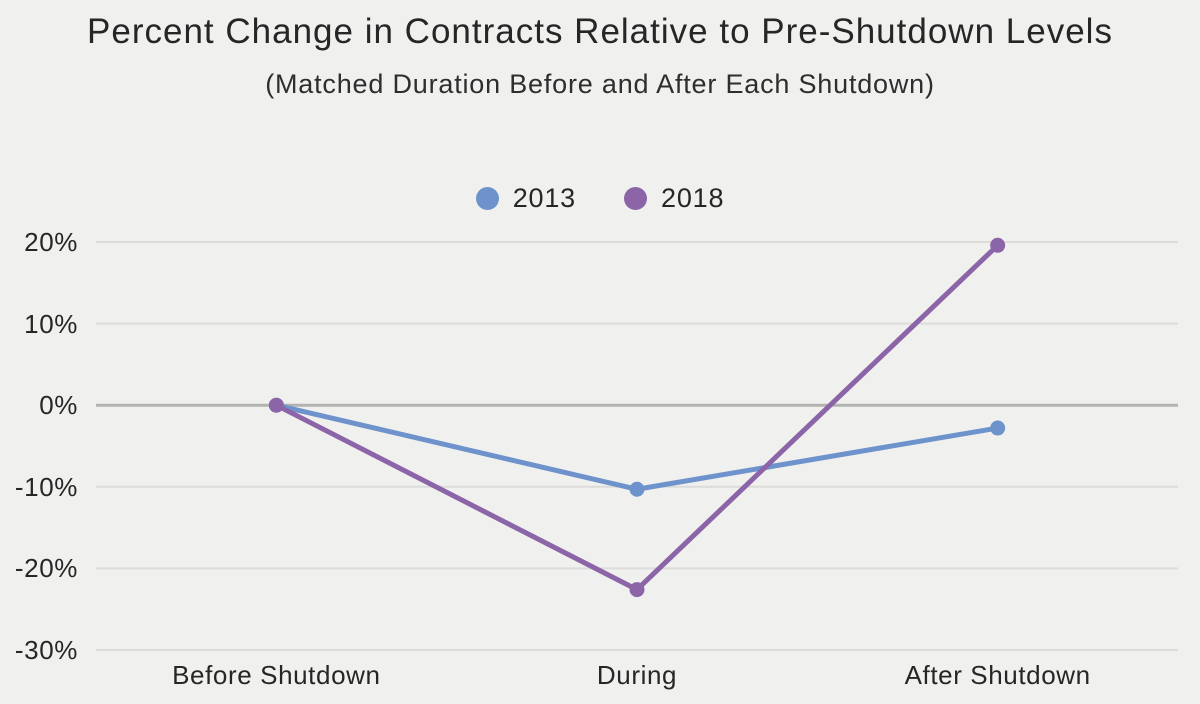 The width and height of the screenshot is (1200, 704). What do you see at coordinates (997, 675) in the screenshot?
I see `x-axis-label: After Shutdown` at bounding box center [997, 675].